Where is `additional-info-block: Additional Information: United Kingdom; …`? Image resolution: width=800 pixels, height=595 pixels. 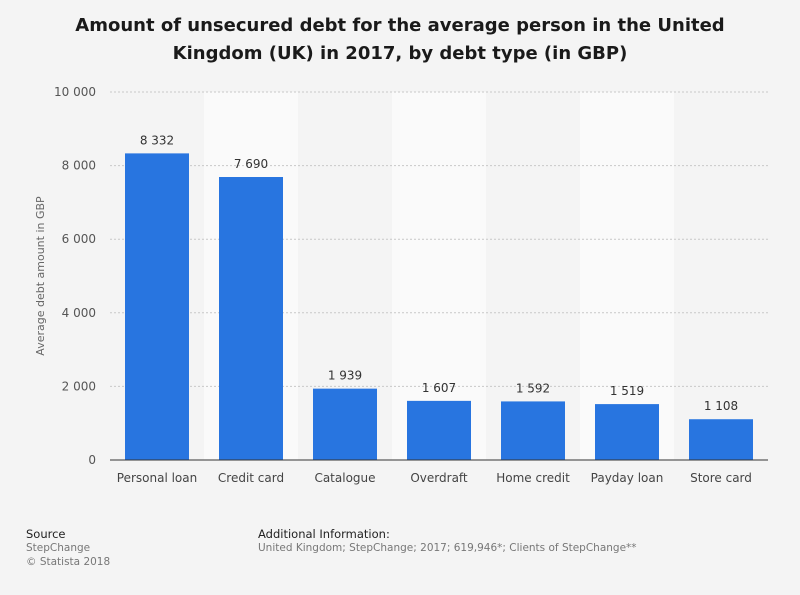
additional-info-block: Additional Information: United Kingdom; … is located at coordinates (447, 541).